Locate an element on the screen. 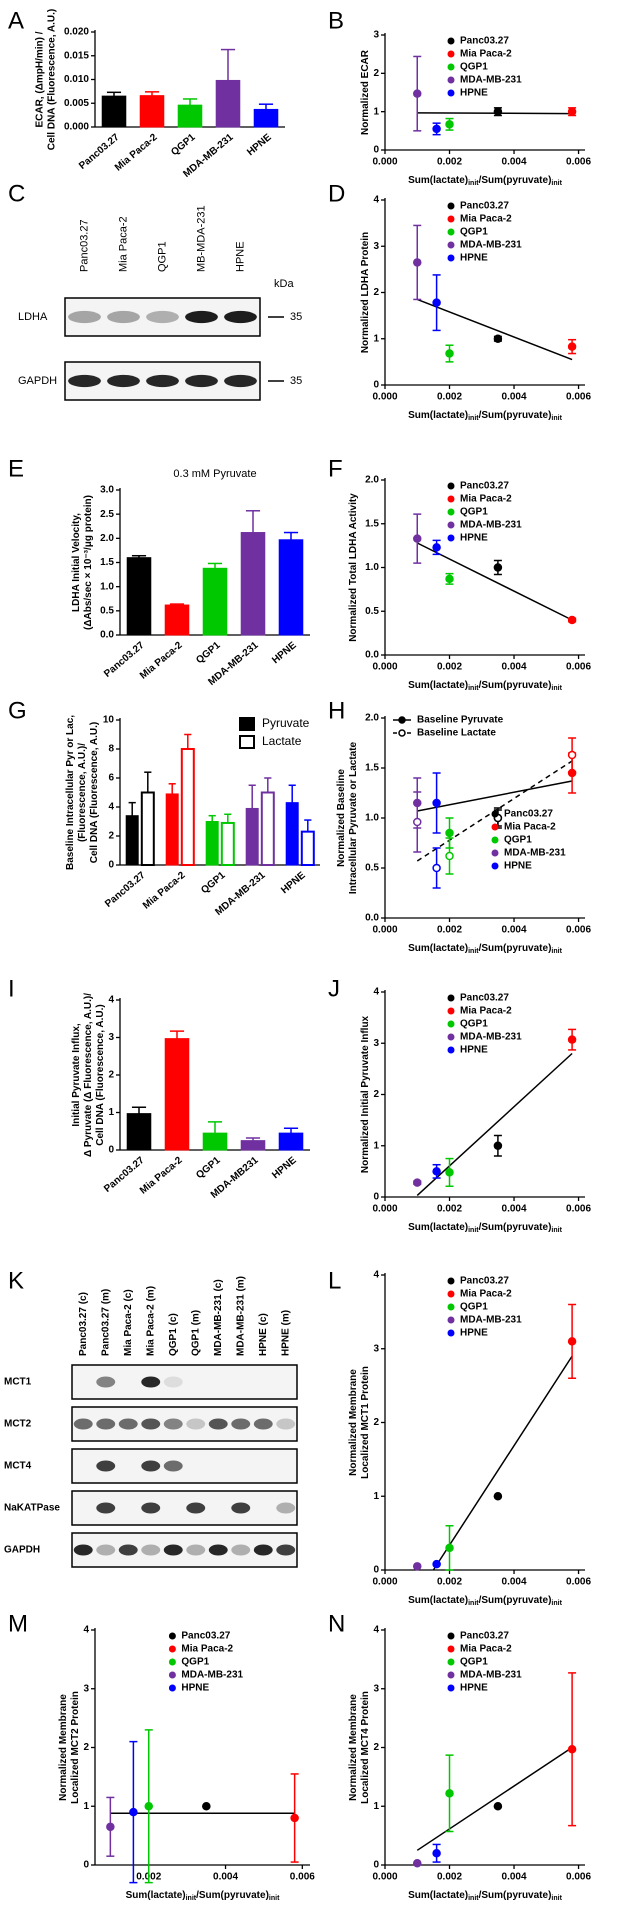  panel-letter: K is located at coordinates (16, 1280).